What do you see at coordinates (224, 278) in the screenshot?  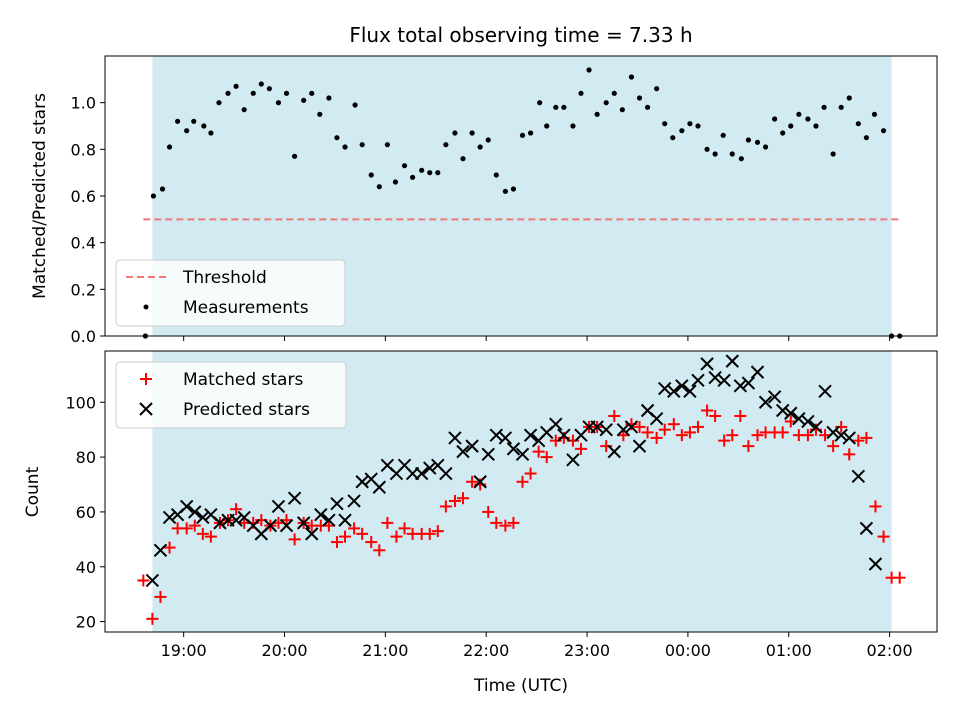 I see `threshold-legend-label: Threshold` at bounding box center [224, 278].